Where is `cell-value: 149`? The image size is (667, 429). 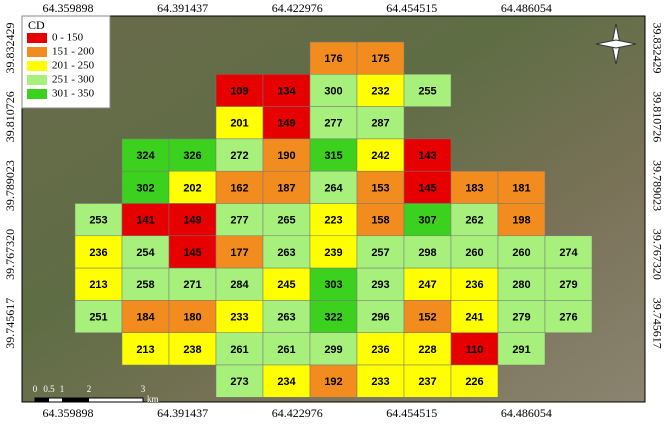
cell-value: 149 is located at coordinates (192, 221).